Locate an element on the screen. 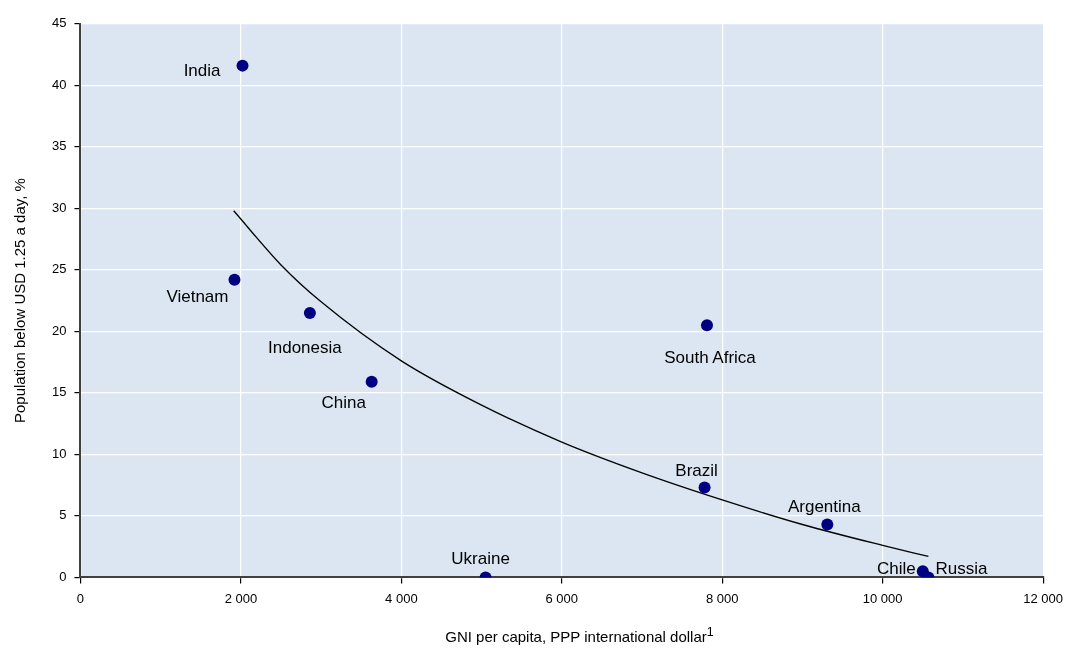  y-tick-label: 15 is located at coordinates (59, 392).